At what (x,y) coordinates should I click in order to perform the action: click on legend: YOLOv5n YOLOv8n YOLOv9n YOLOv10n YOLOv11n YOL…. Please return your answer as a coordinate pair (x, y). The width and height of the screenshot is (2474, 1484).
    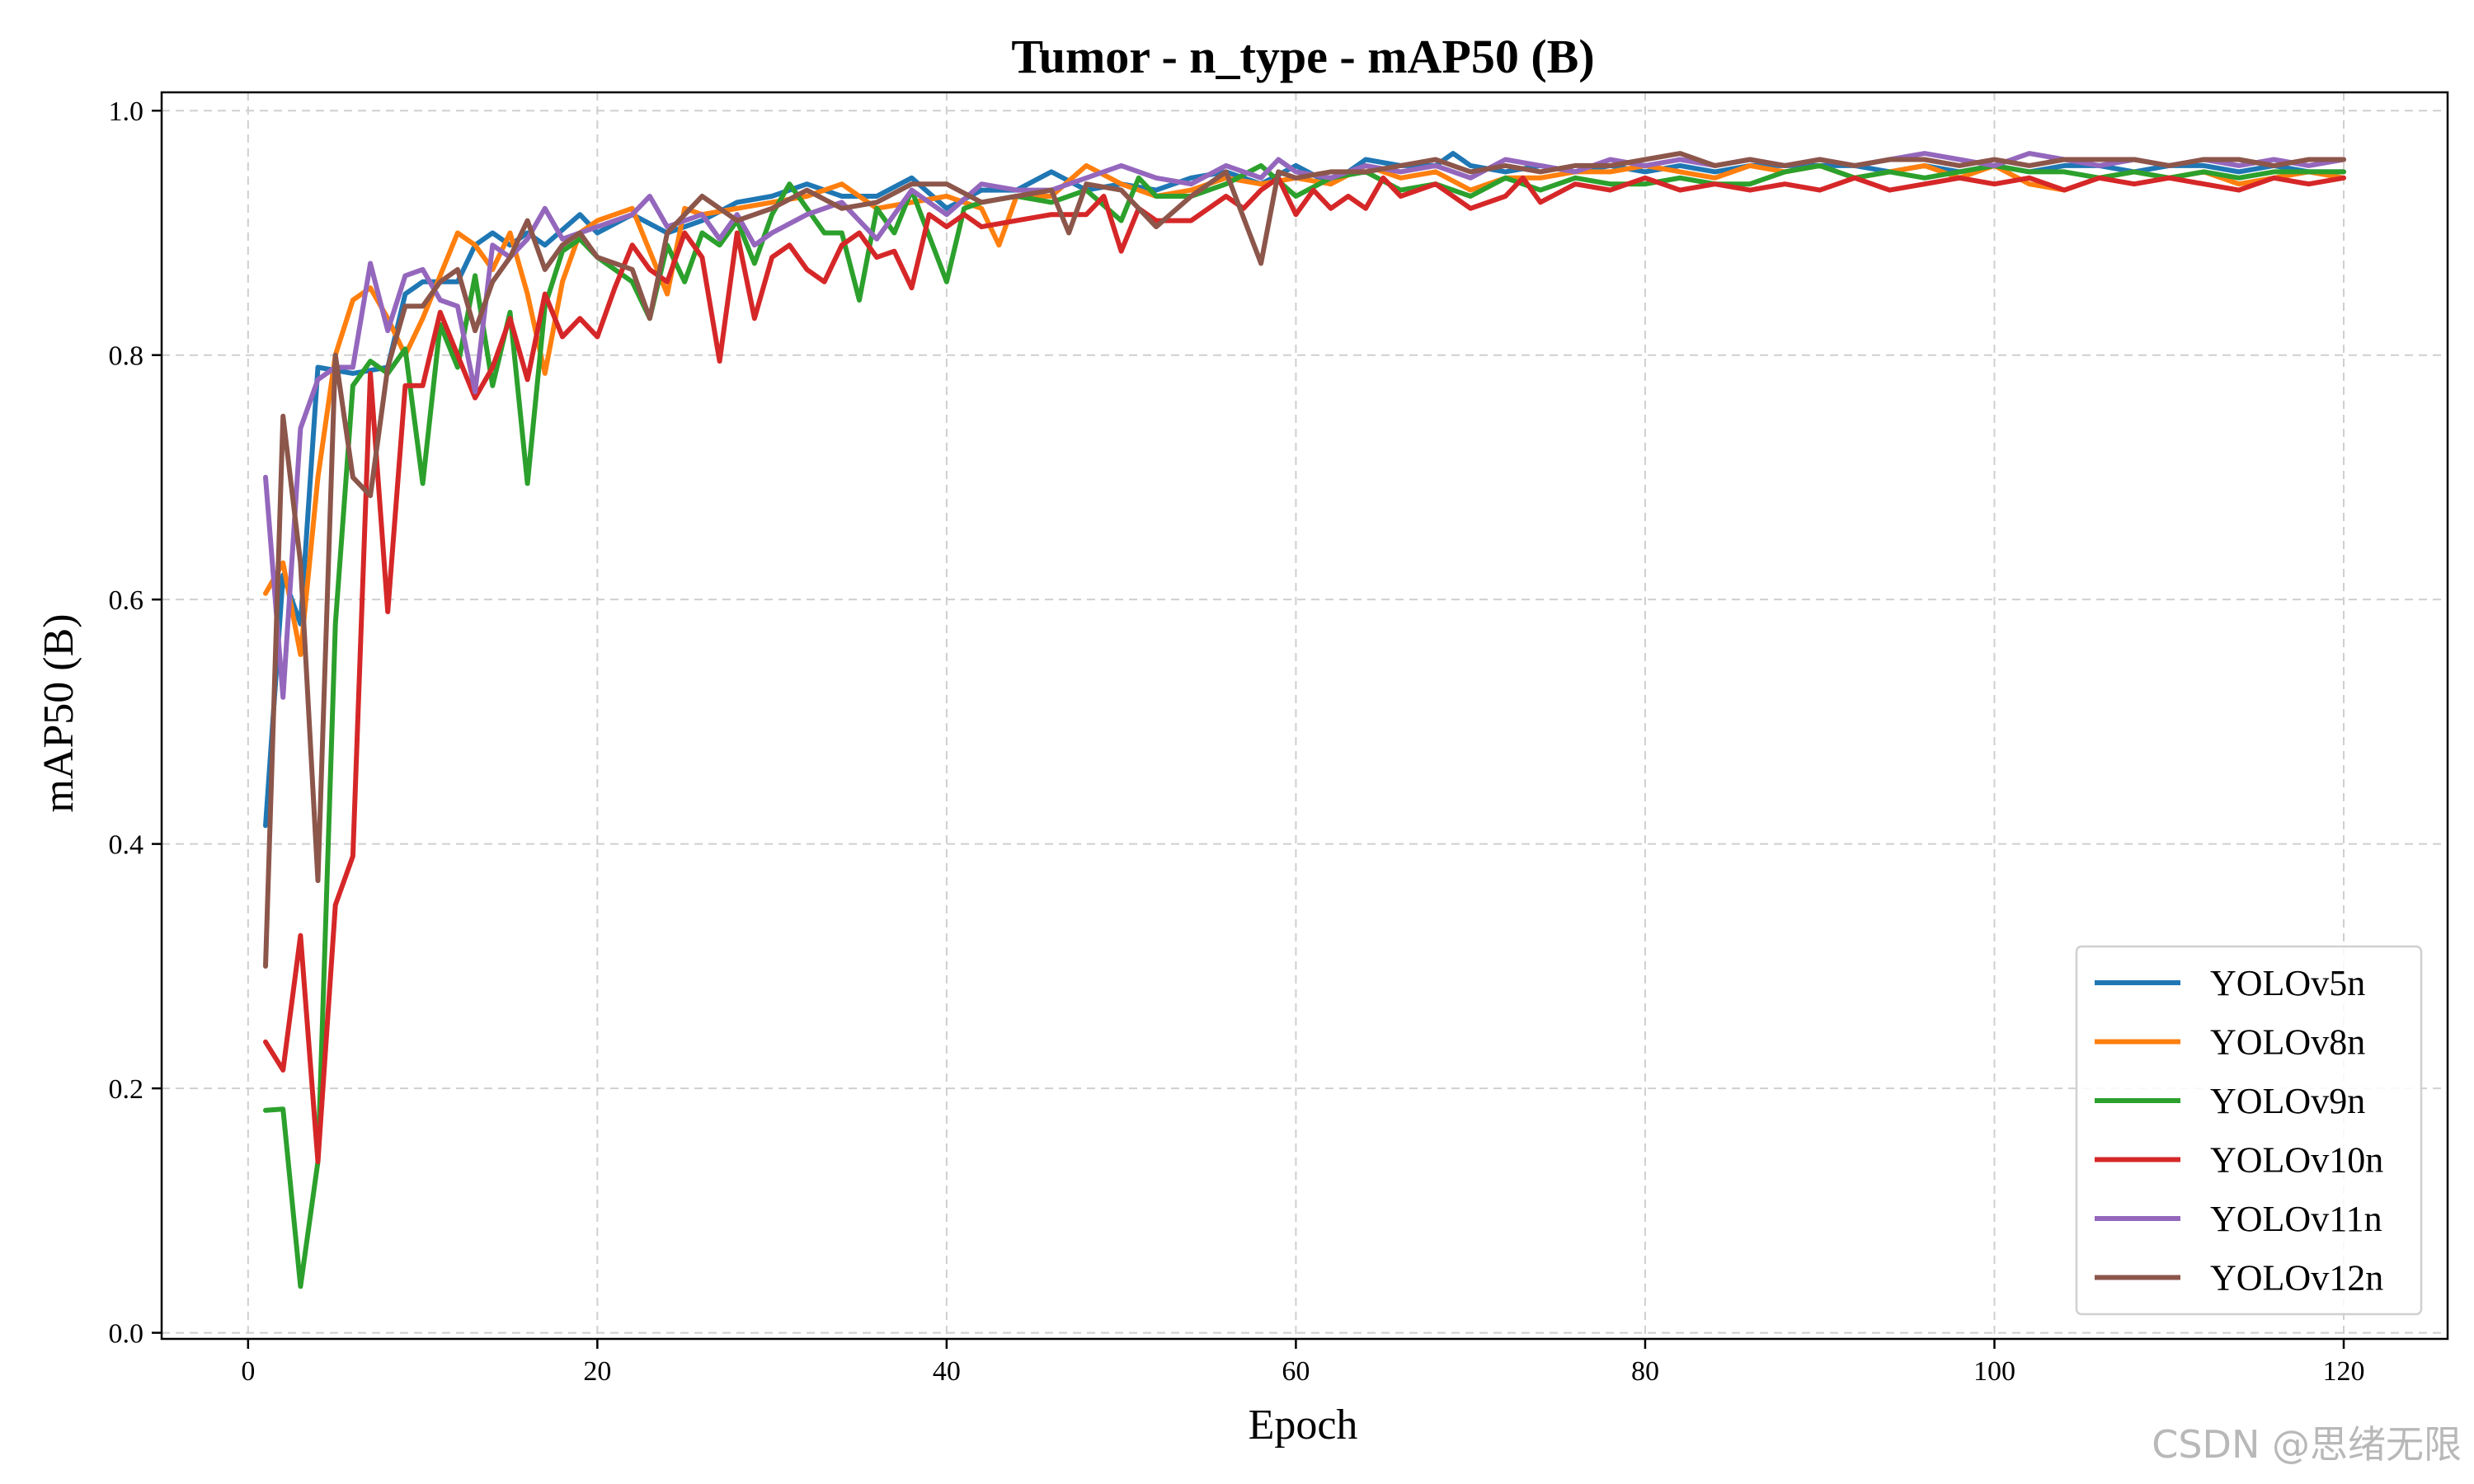
    Looking at the image, I should click on (2249, 1130).